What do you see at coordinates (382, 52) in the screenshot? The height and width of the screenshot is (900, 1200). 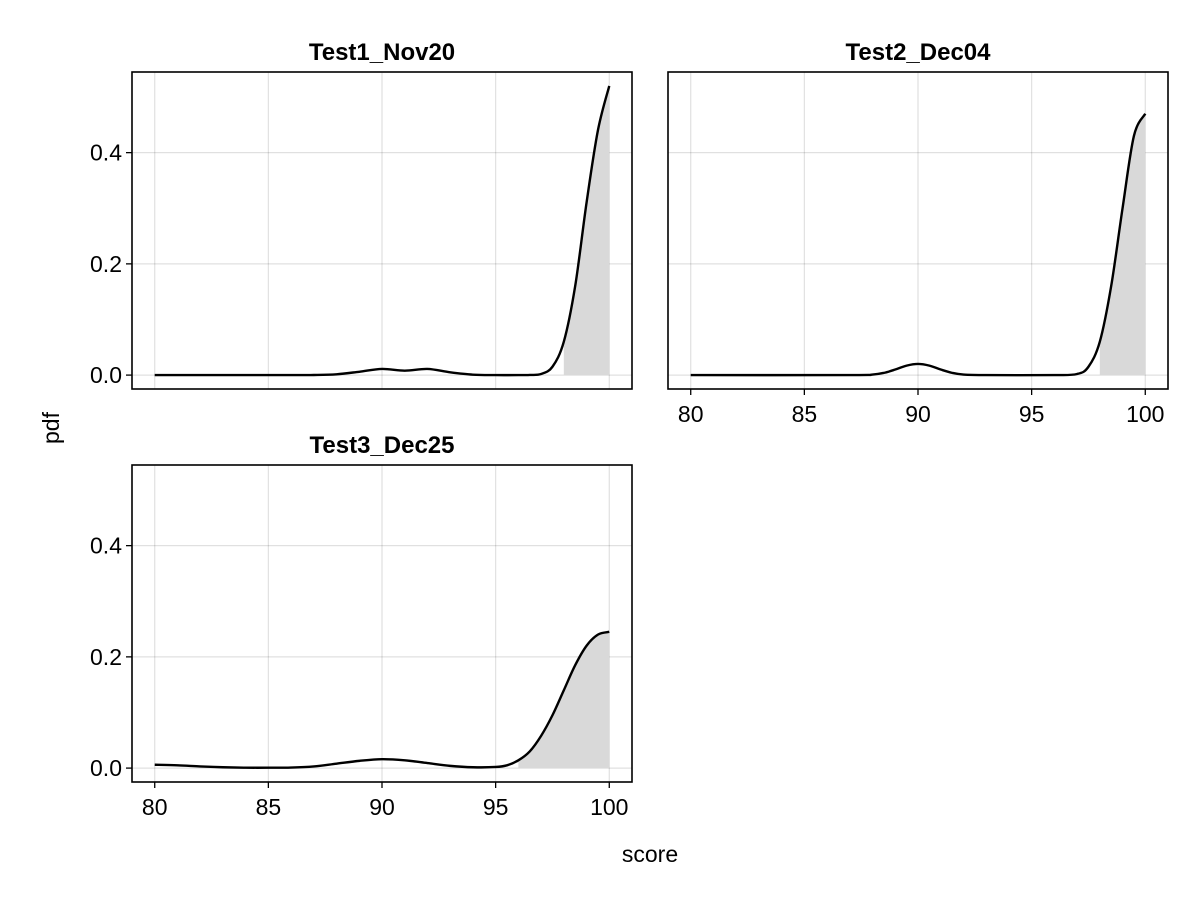 I see `panel-title: Test1_Nov20` at bounding box center [382, 52].